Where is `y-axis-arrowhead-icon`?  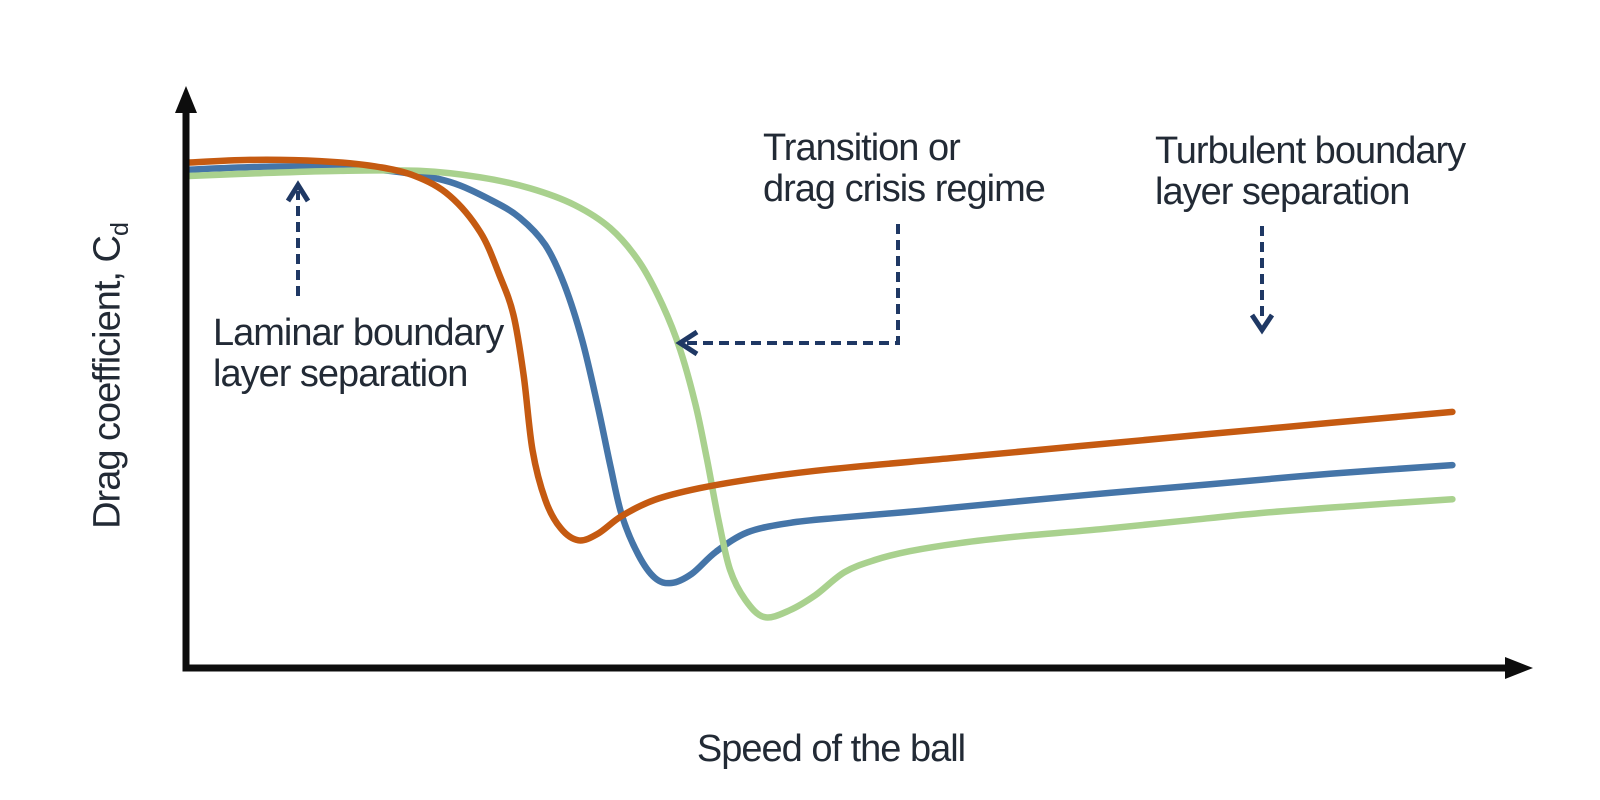 y-axis-arrowhead-icon is located at coordinates (186, 99).